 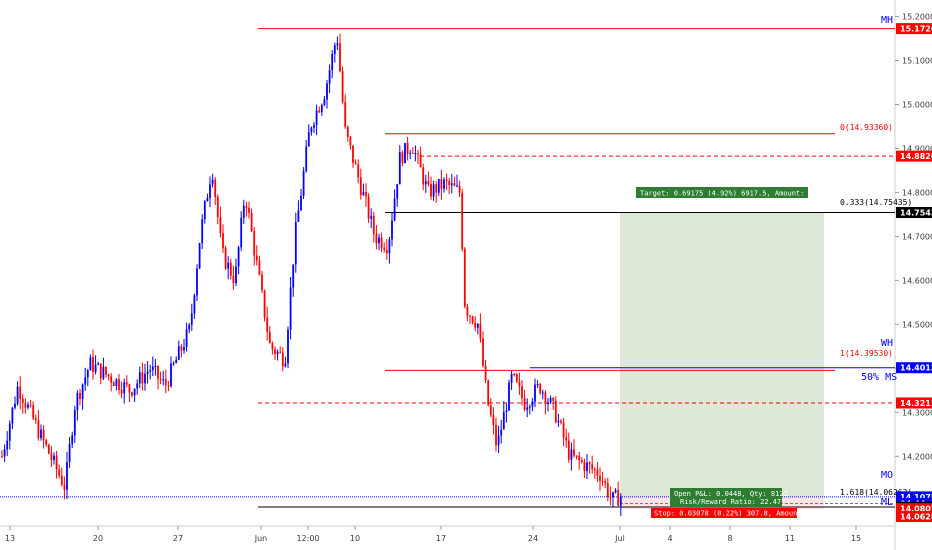 I want to click on fib-label-zero: 0(14.93360), so click(x=866, y=127).